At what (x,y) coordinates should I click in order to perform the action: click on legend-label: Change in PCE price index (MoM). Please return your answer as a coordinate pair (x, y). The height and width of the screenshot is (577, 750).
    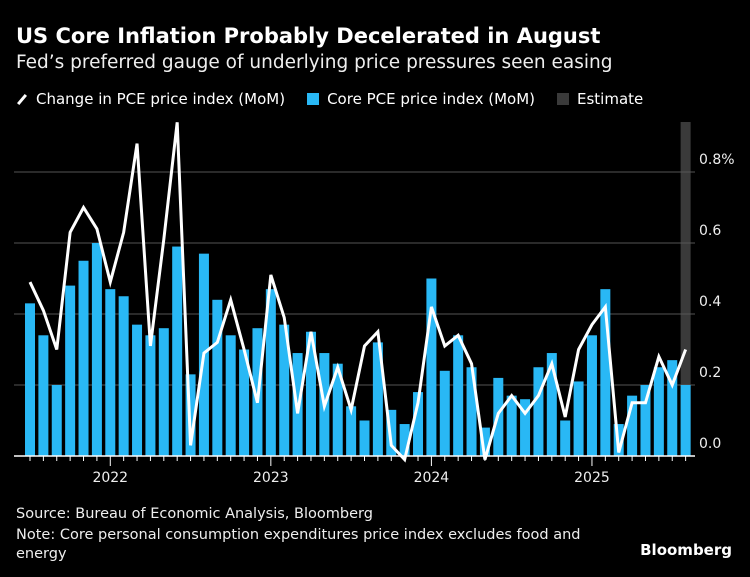
    Looking at the image, I should click on (161, 99).